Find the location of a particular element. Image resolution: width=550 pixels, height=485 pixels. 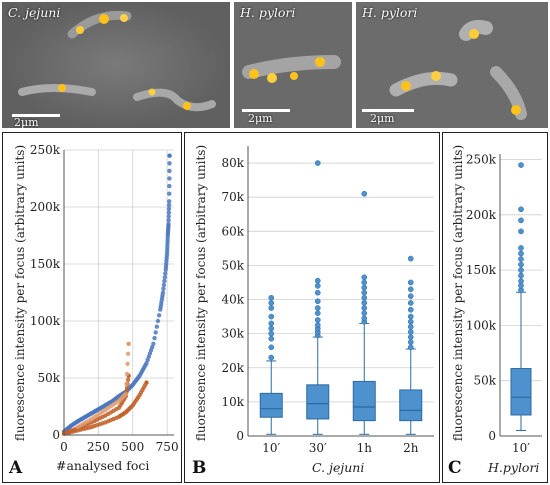

scalebar-label-2: 2μm is located at coordinates (260, 118).